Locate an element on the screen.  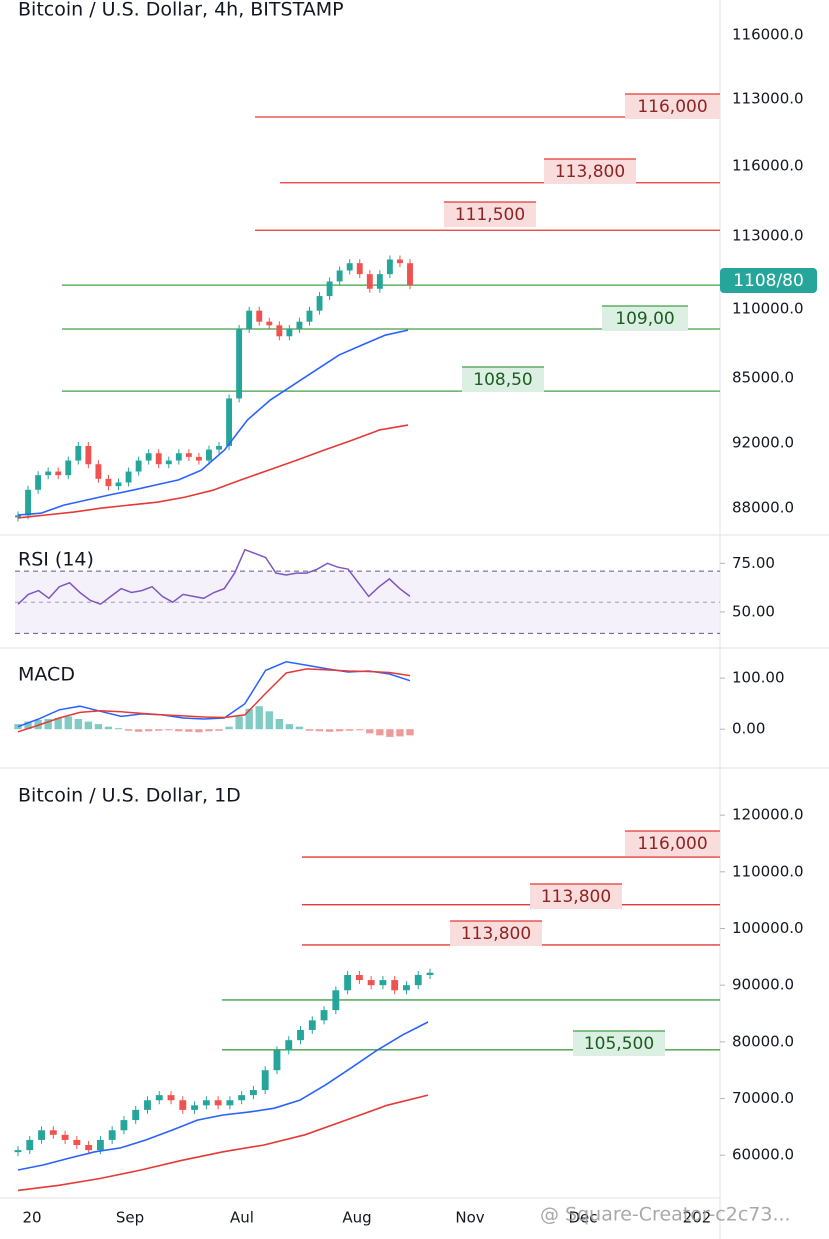
moving-average is located at coordinates (223, 1096).